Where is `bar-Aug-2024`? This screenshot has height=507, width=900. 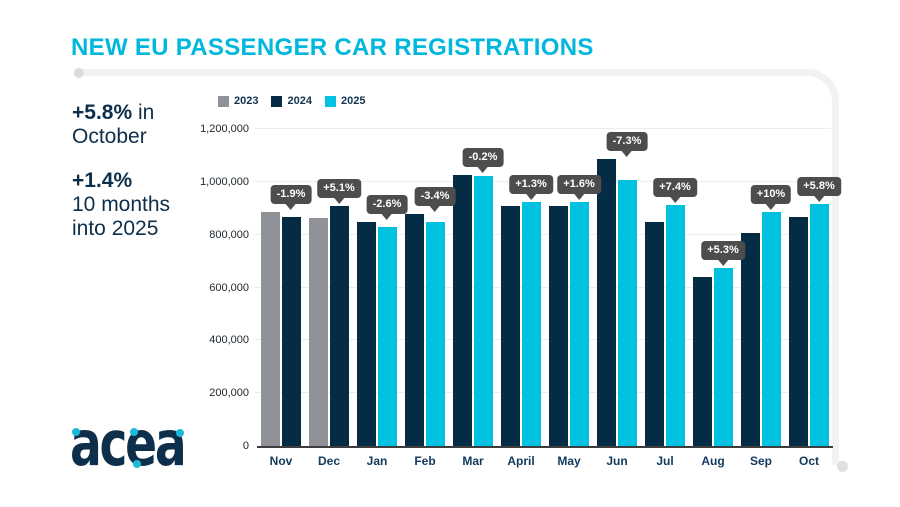
bar-Aug-2024 is located at coordinates (702, 361).